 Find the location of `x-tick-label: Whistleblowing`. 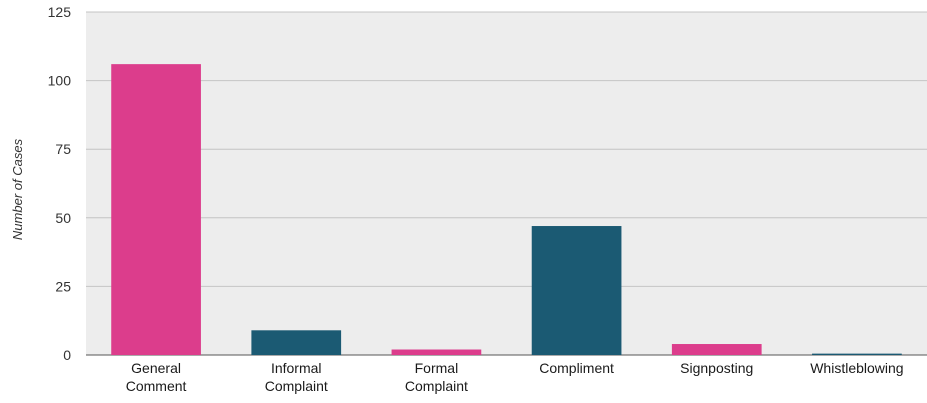

x-tick-label: Whistleblowing is located at coordinates (856, 368).